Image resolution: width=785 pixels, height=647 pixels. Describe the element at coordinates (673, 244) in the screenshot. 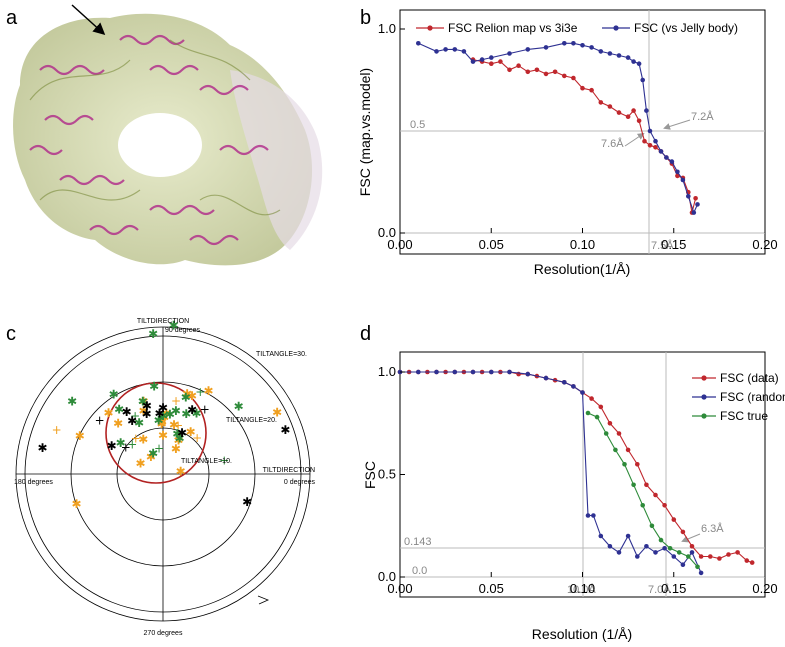

I see `x-tick-label: 0.15` at that location.